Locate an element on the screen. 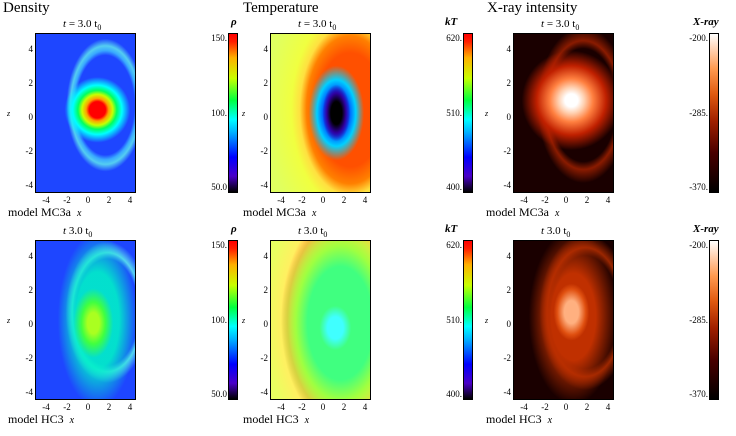 The width and height of the screenshot is (736, 436). colorbar-title: X-ray is located at coordinates (706, 22).